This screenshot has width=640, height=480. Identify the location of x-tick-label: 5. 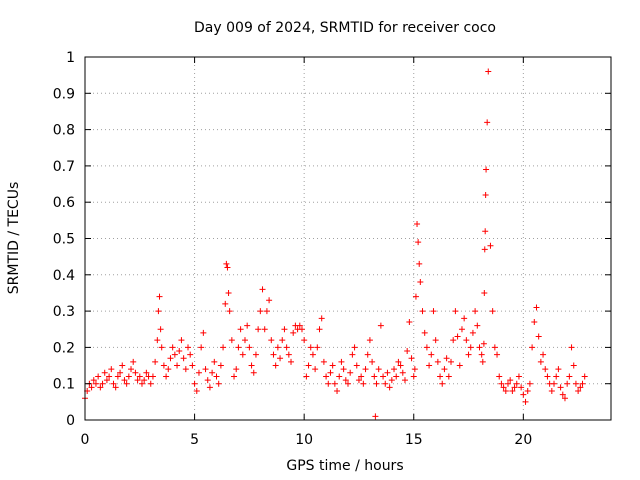
(194, 440).